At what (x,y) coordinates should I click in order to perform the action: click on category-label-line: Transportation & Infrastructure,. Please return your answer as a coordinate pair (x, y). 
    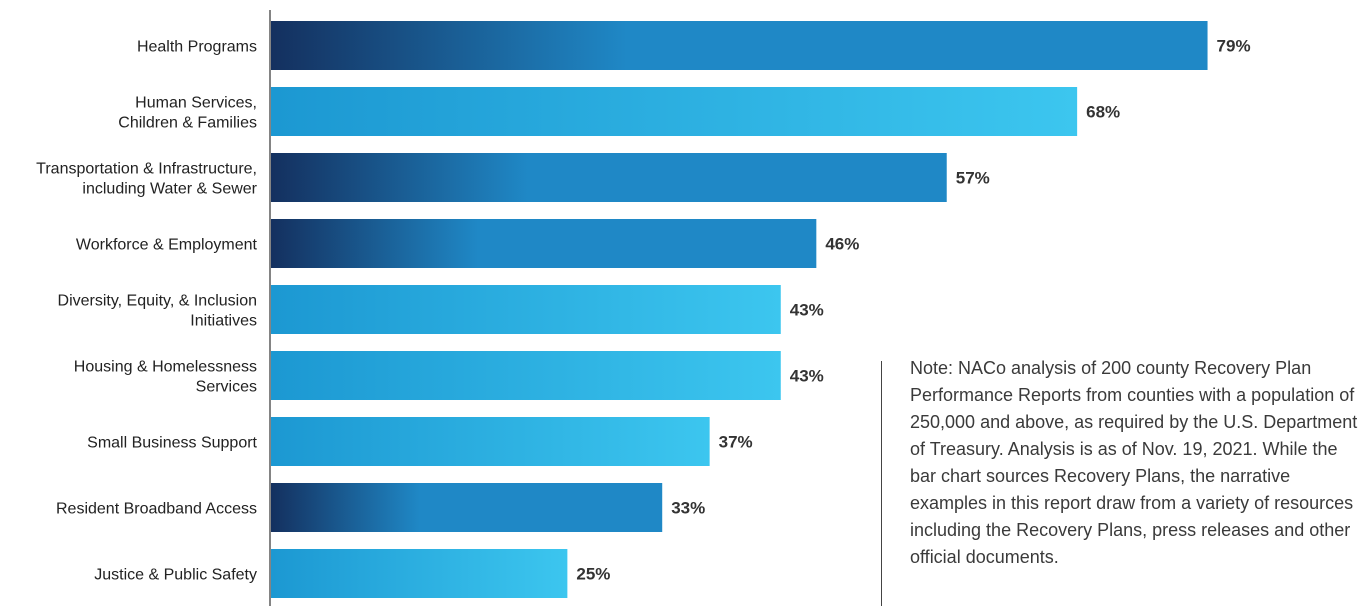
    Looking at the image, I should click on (146, 169).